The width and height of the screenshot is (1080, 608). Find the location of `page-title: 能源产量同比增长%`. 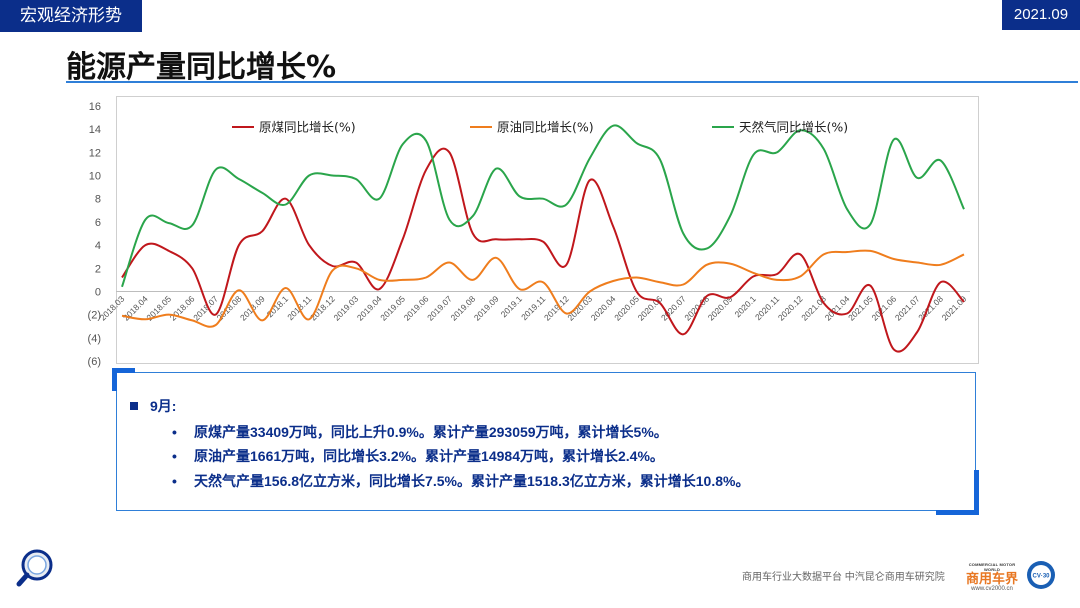

page-title: 能源产量同比增长% is located at coordinates (201, 67).